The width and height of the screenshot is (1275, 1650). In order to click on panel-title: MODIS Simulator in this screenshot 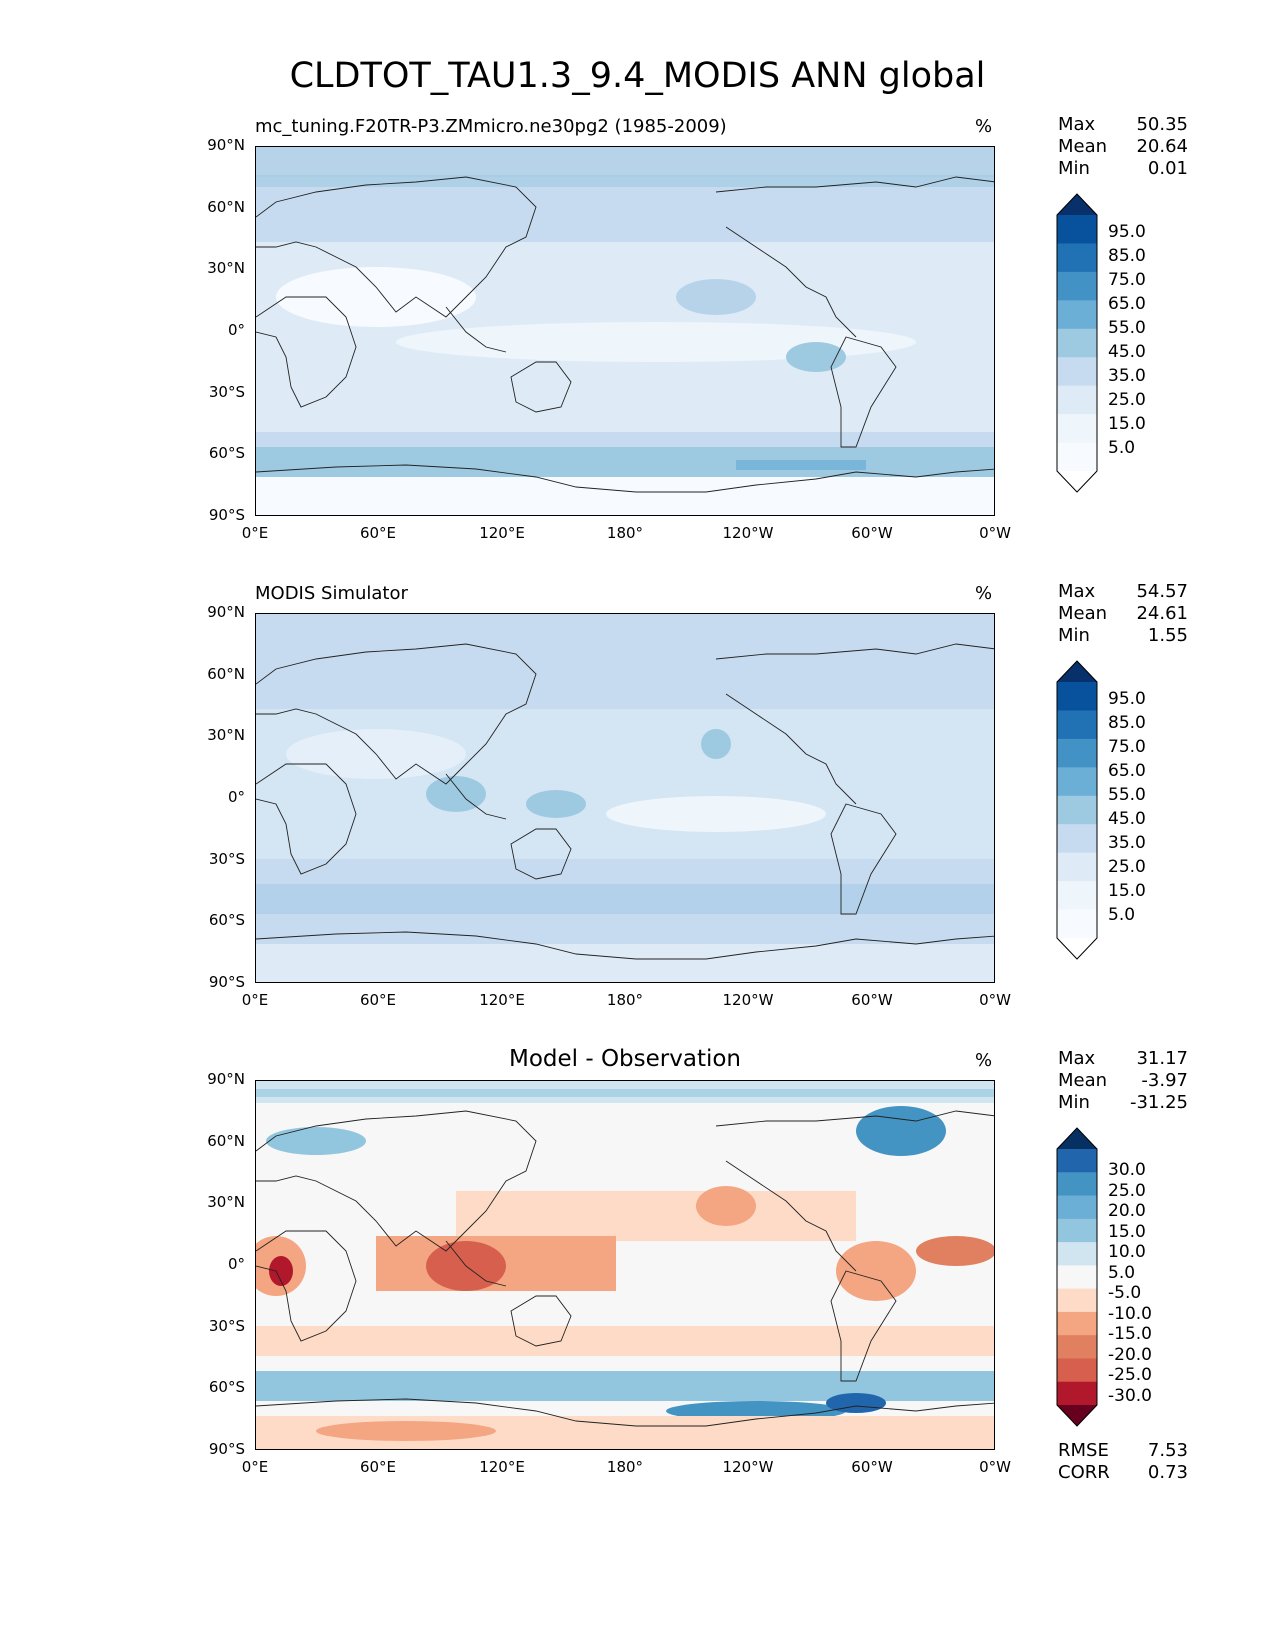, I will do `click(331, 593)`.